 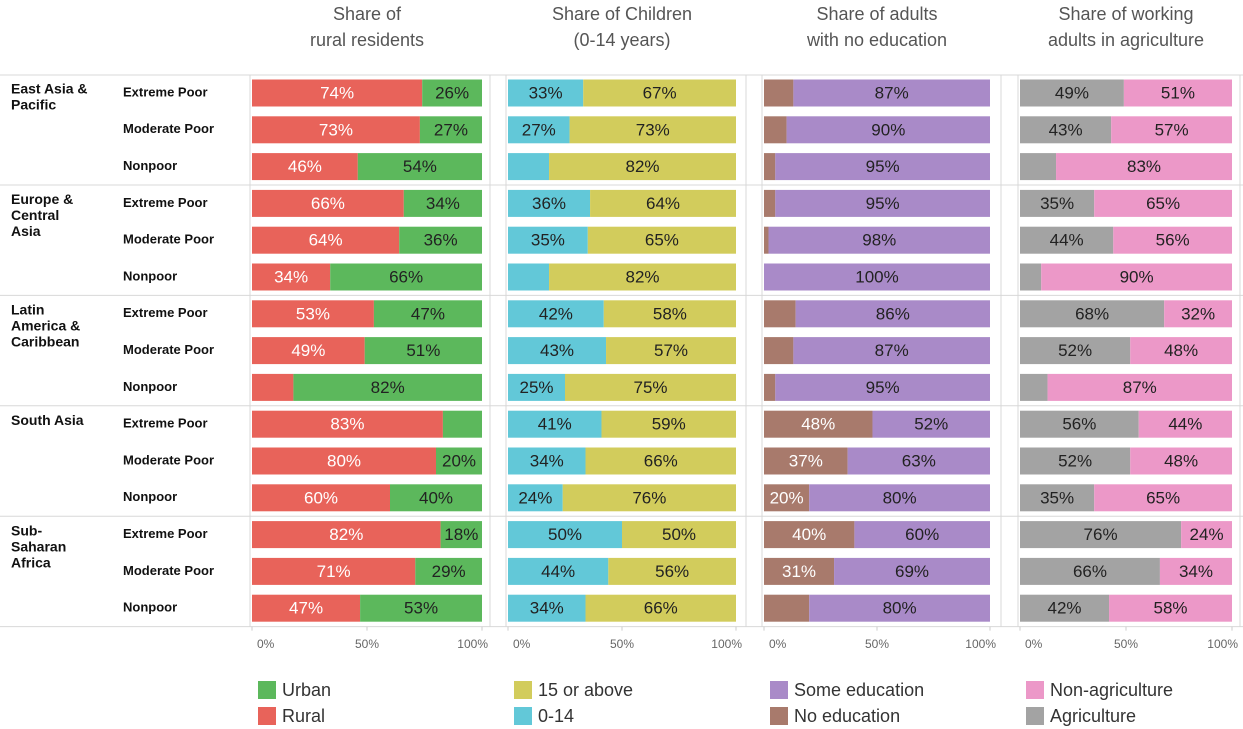 I want to click on value-label: 26%, so click(x=452, y=92).